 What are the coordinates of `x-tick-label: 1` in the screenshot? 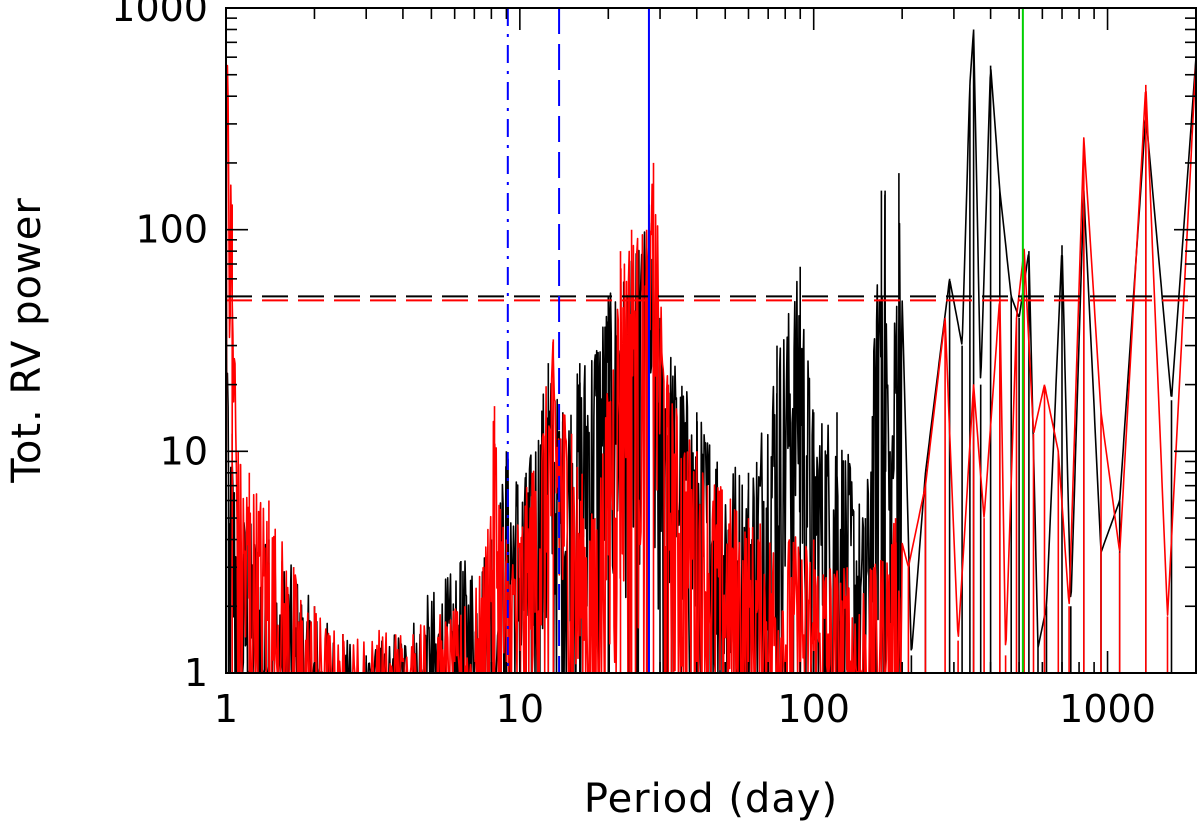 It's located at (226, 709).